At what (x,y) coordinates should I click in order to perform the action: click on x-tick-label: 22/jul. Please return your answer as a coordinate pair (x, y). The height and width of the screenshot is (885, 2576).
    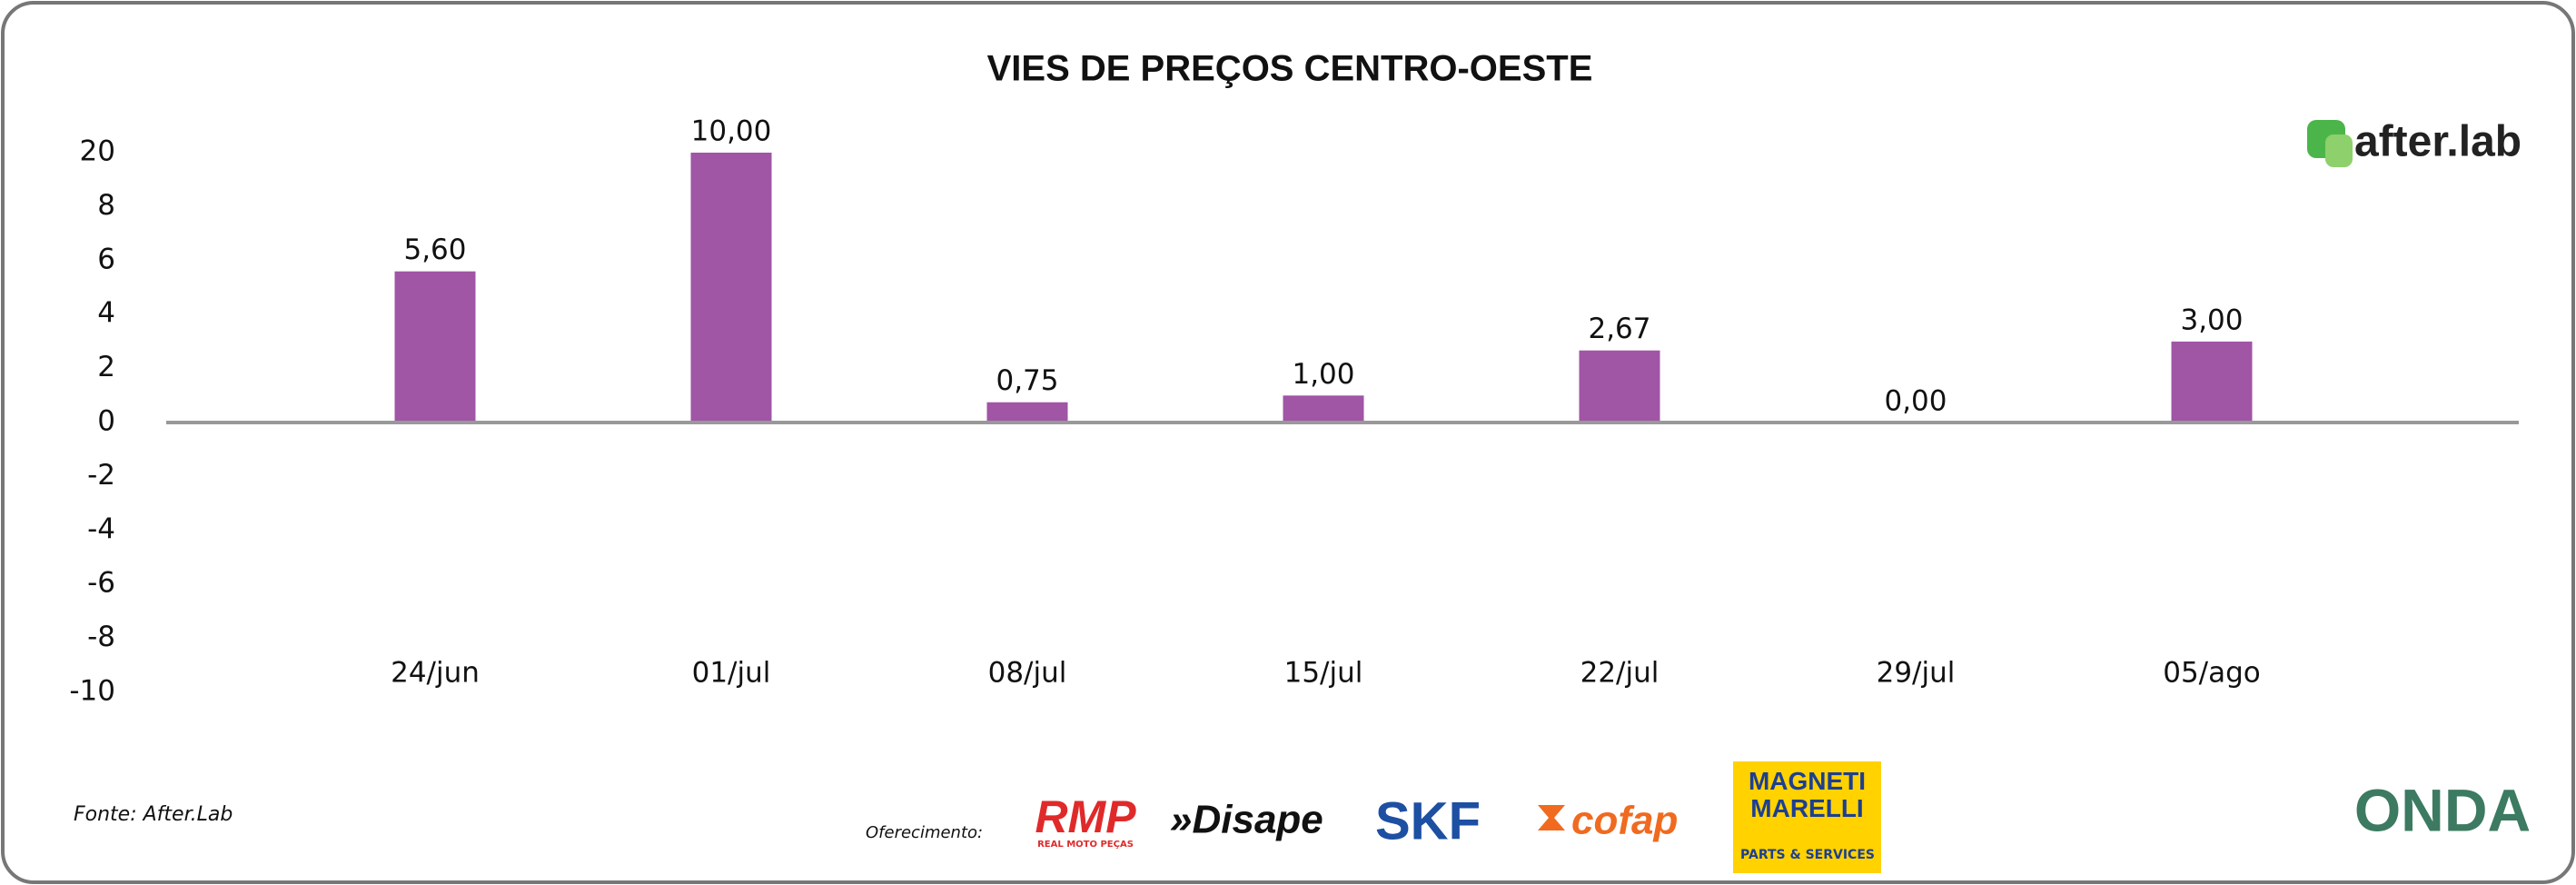
    Looking at the image, I should click on (1620, 673).